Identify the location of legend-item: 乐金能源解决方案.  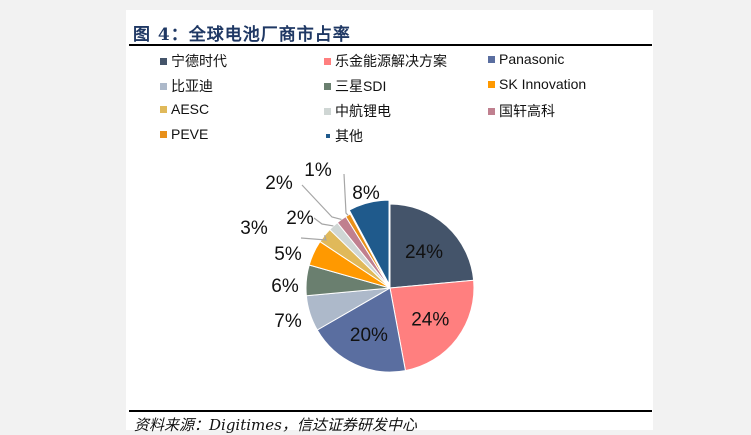
(385, 61).